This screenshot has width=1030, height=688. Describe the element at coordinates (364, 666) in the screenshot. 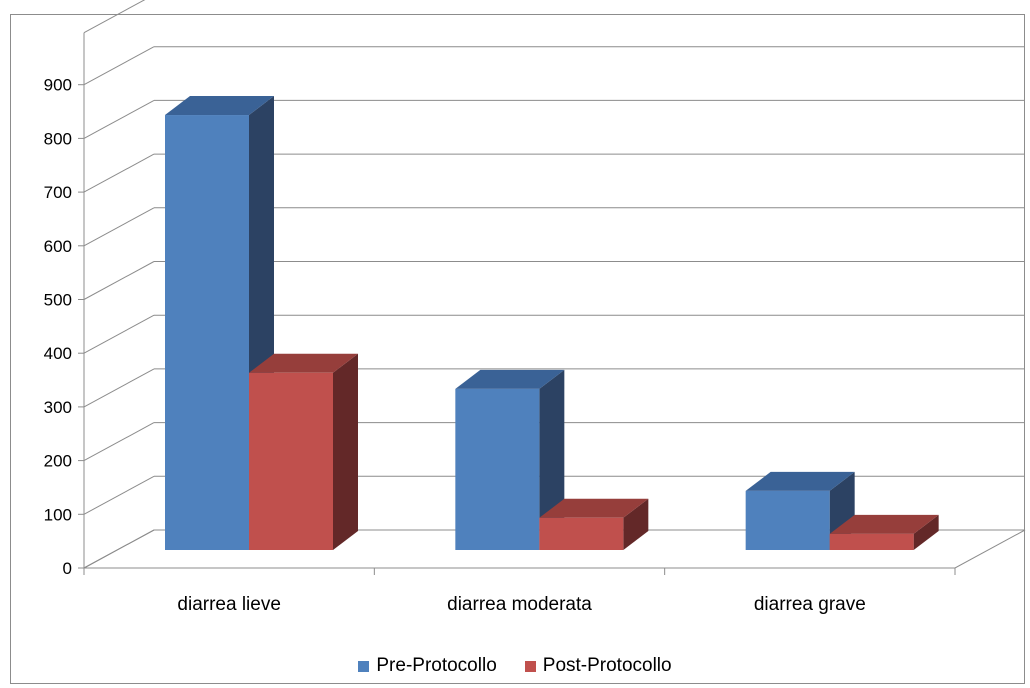

I see `legend-swatch-pre` at that location.